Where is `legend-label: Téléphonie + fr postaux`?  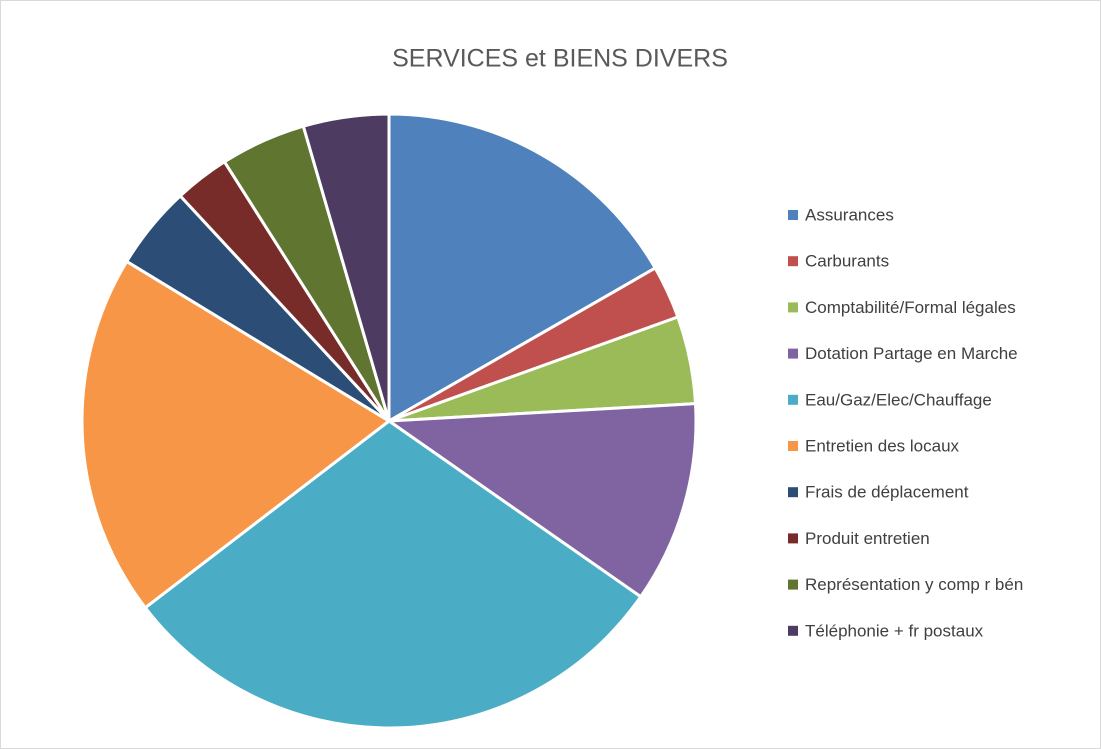
legend-label: Téléphonie + fr postaux is located at coordinates (894, 630).